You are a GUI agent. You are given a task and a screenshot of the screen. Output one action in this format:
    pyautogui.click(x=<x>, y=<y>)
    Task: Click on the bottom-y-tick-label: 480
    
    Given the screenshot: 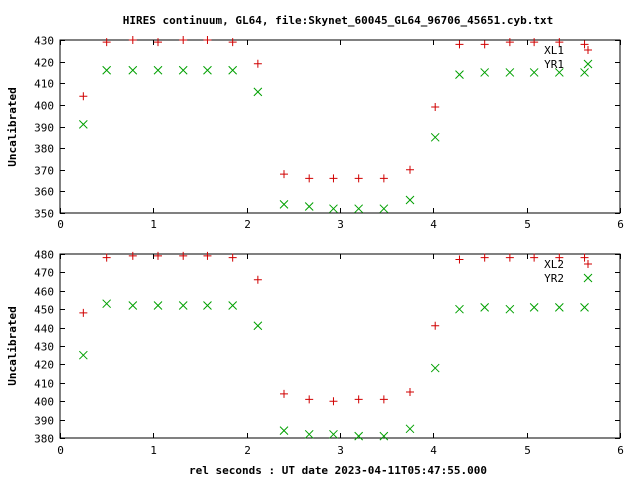 What is the action you would take?
    pyautogui.click(x=44, y=255)
    